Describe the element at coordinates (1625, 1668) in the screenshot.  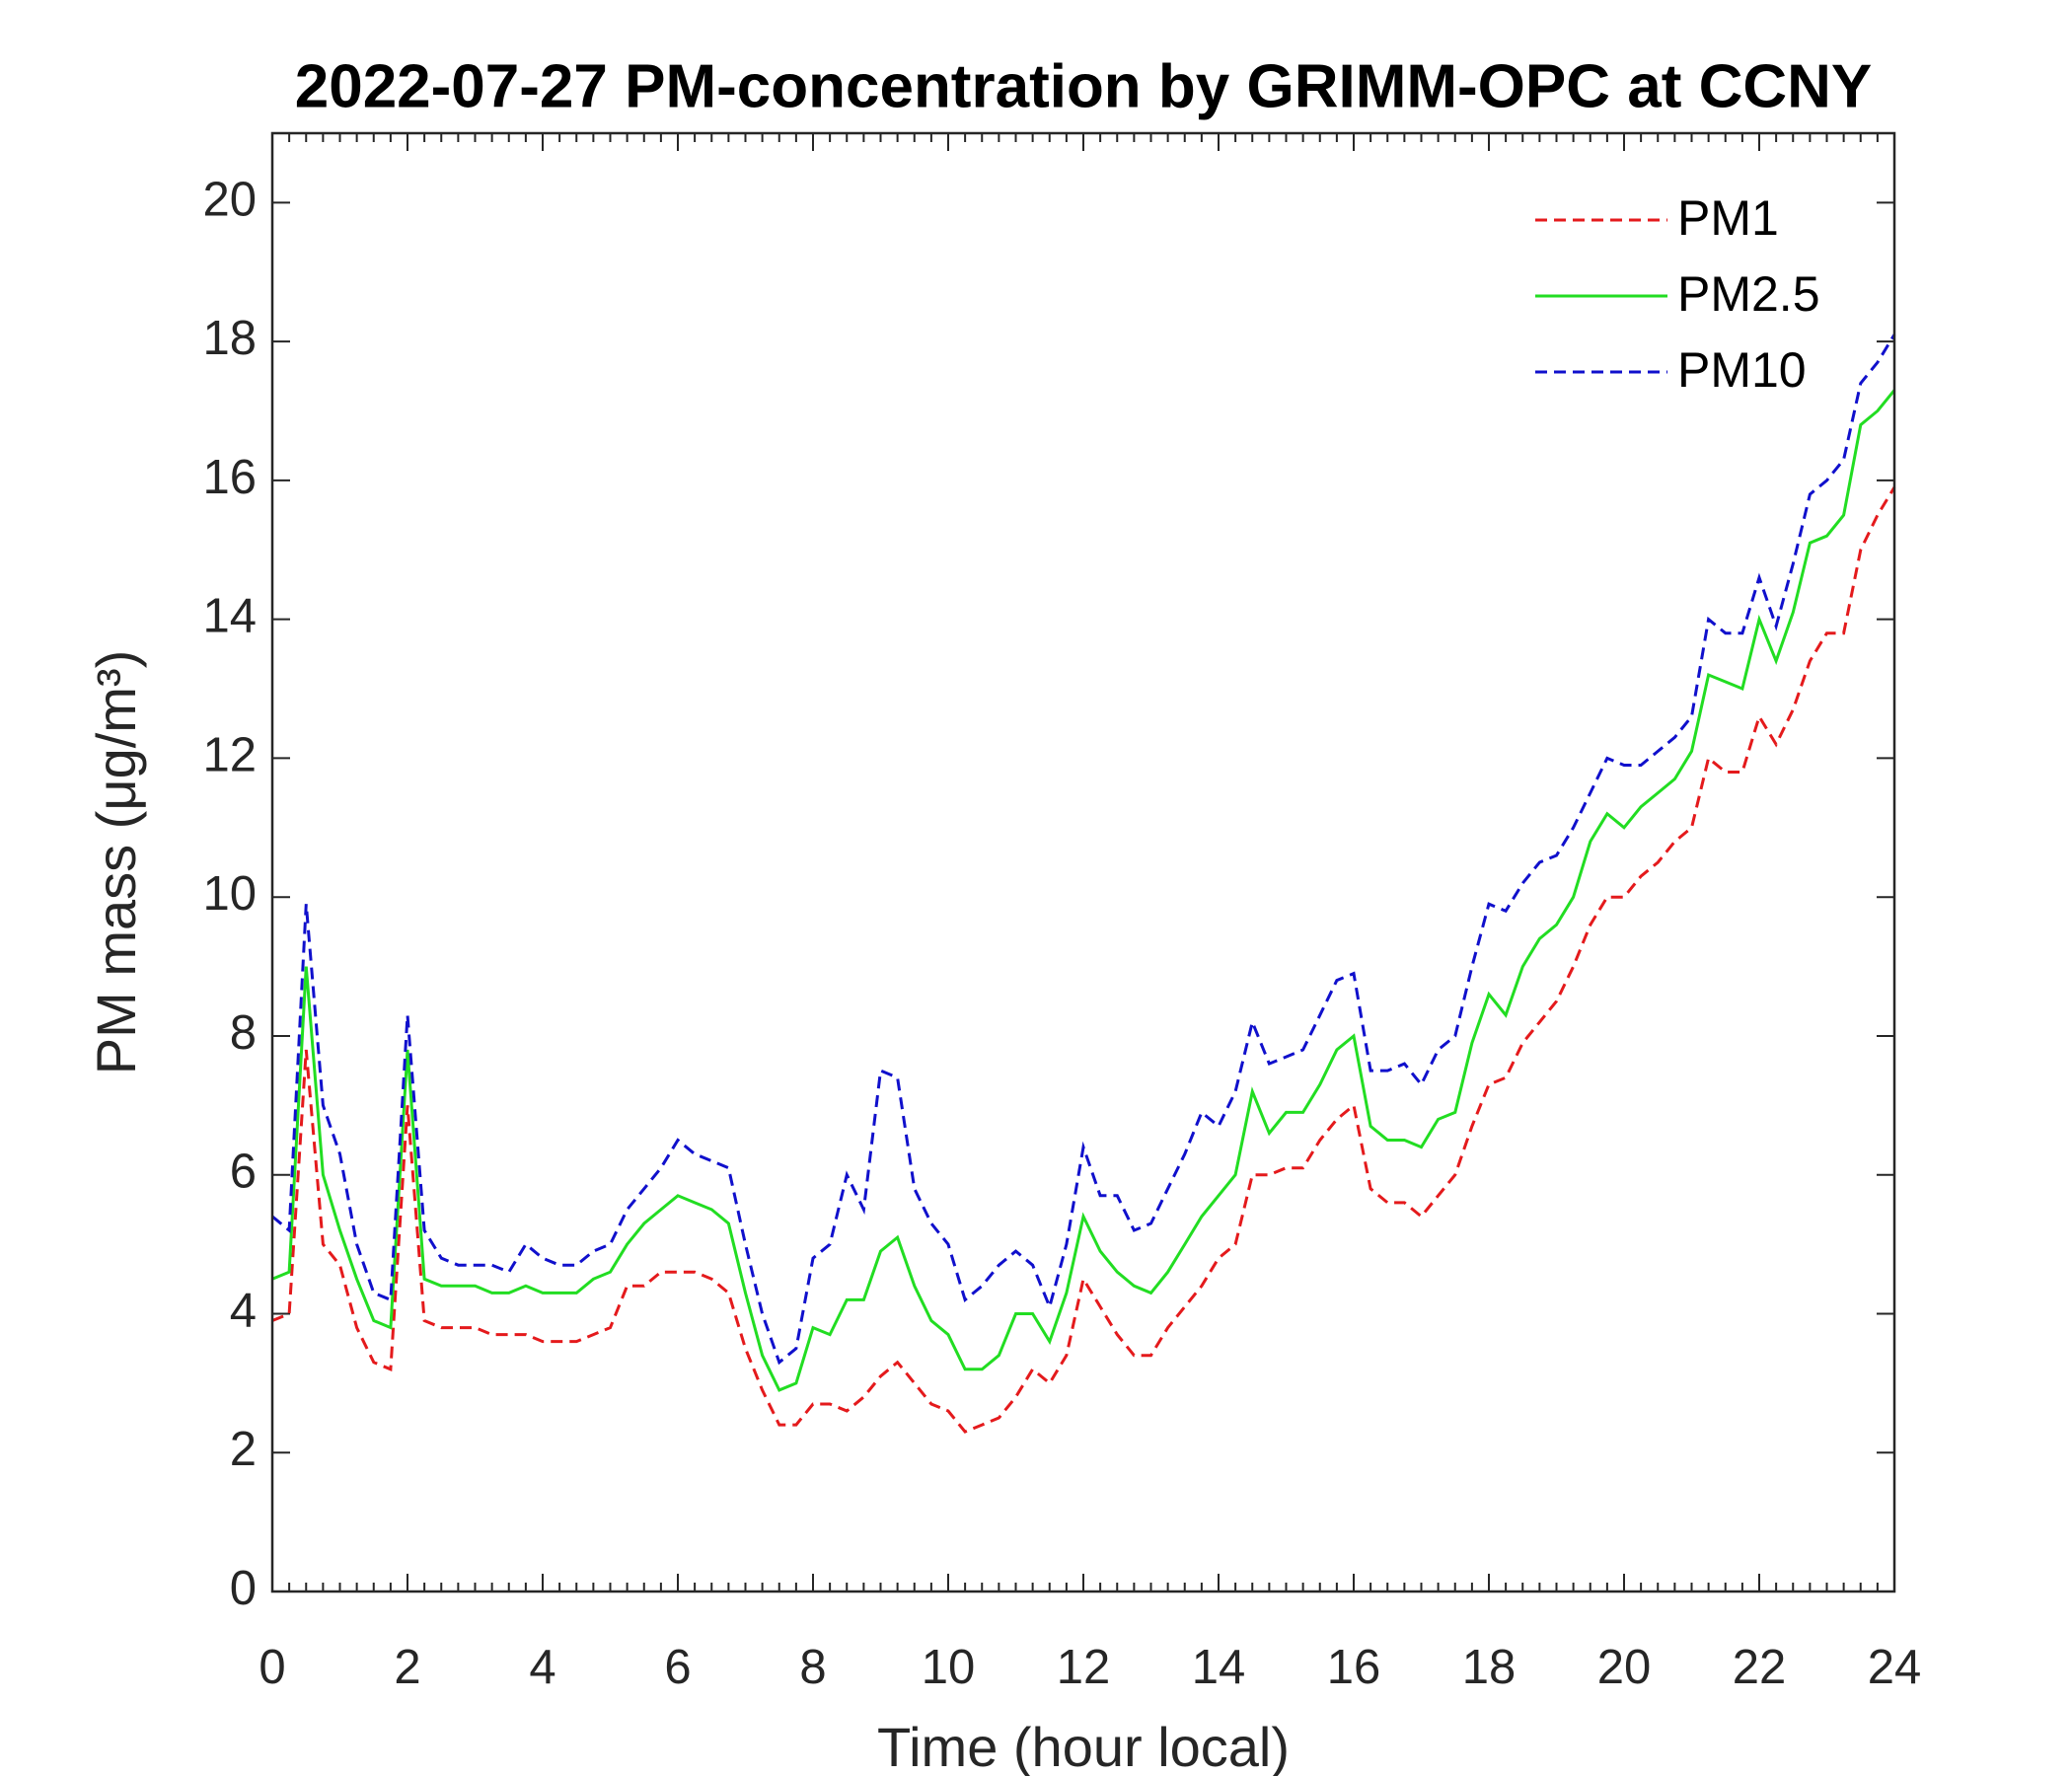
I see `x-tick-label: 20` at that location.